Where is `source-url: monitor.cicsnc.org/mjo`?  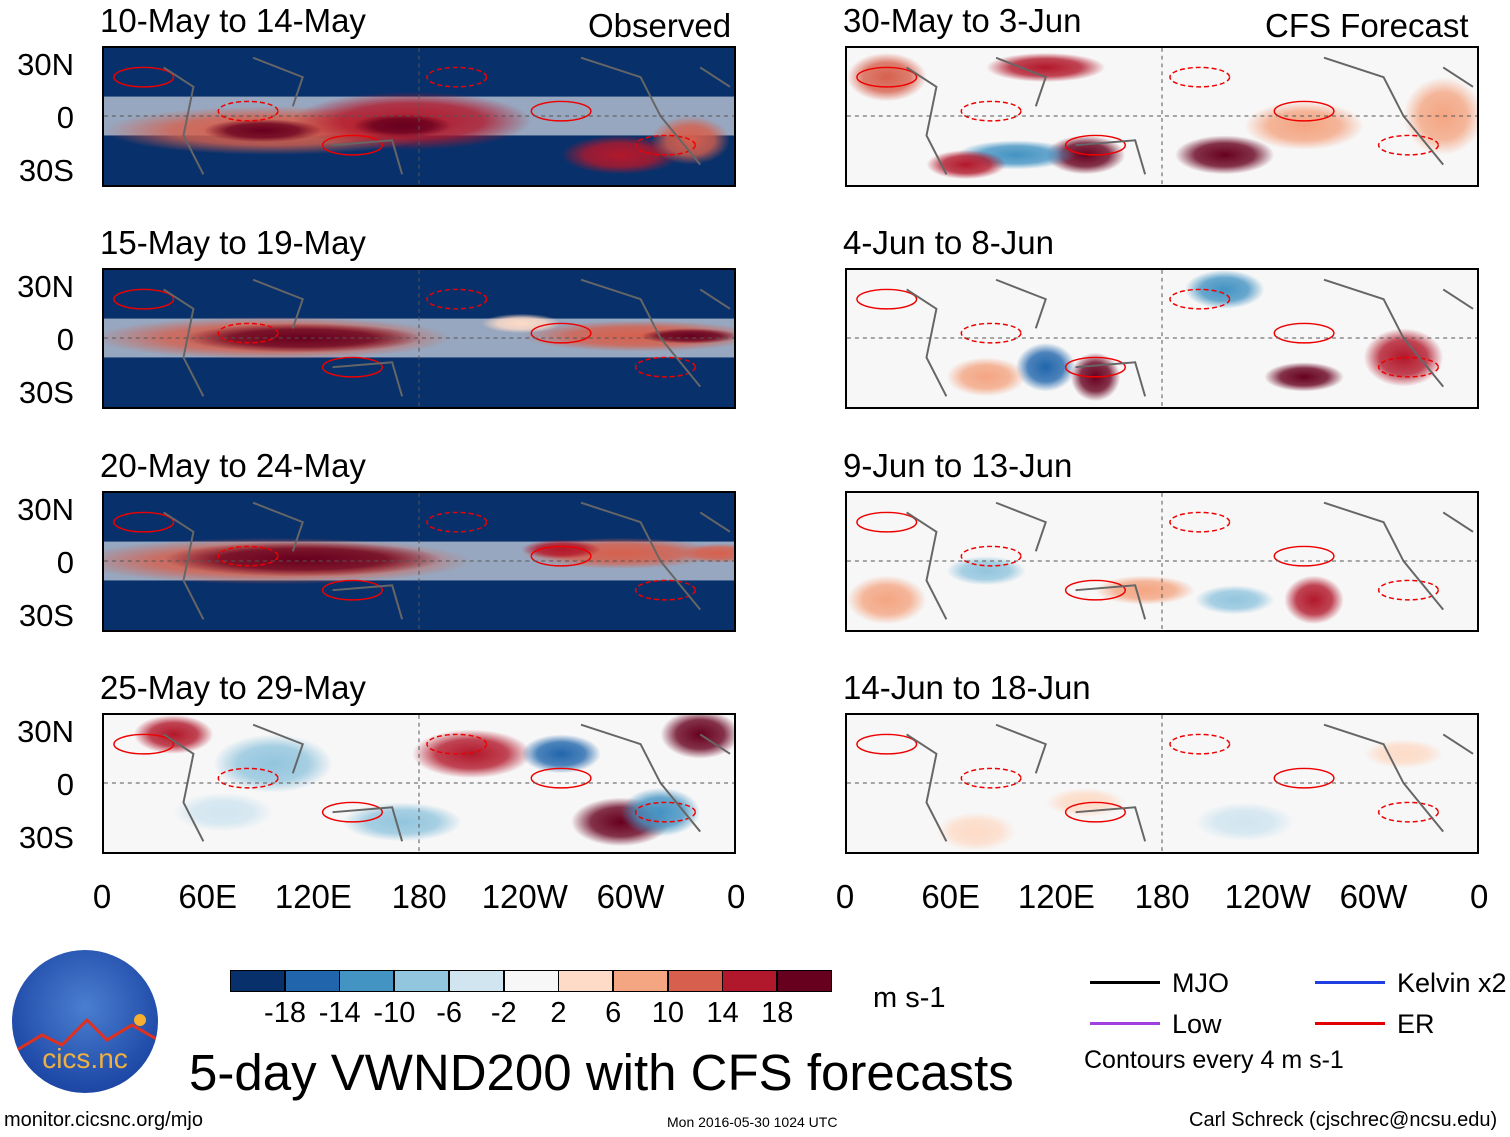 source-url: monitor.cicsnc.org/mjo is located at coordinates (103, 1120).